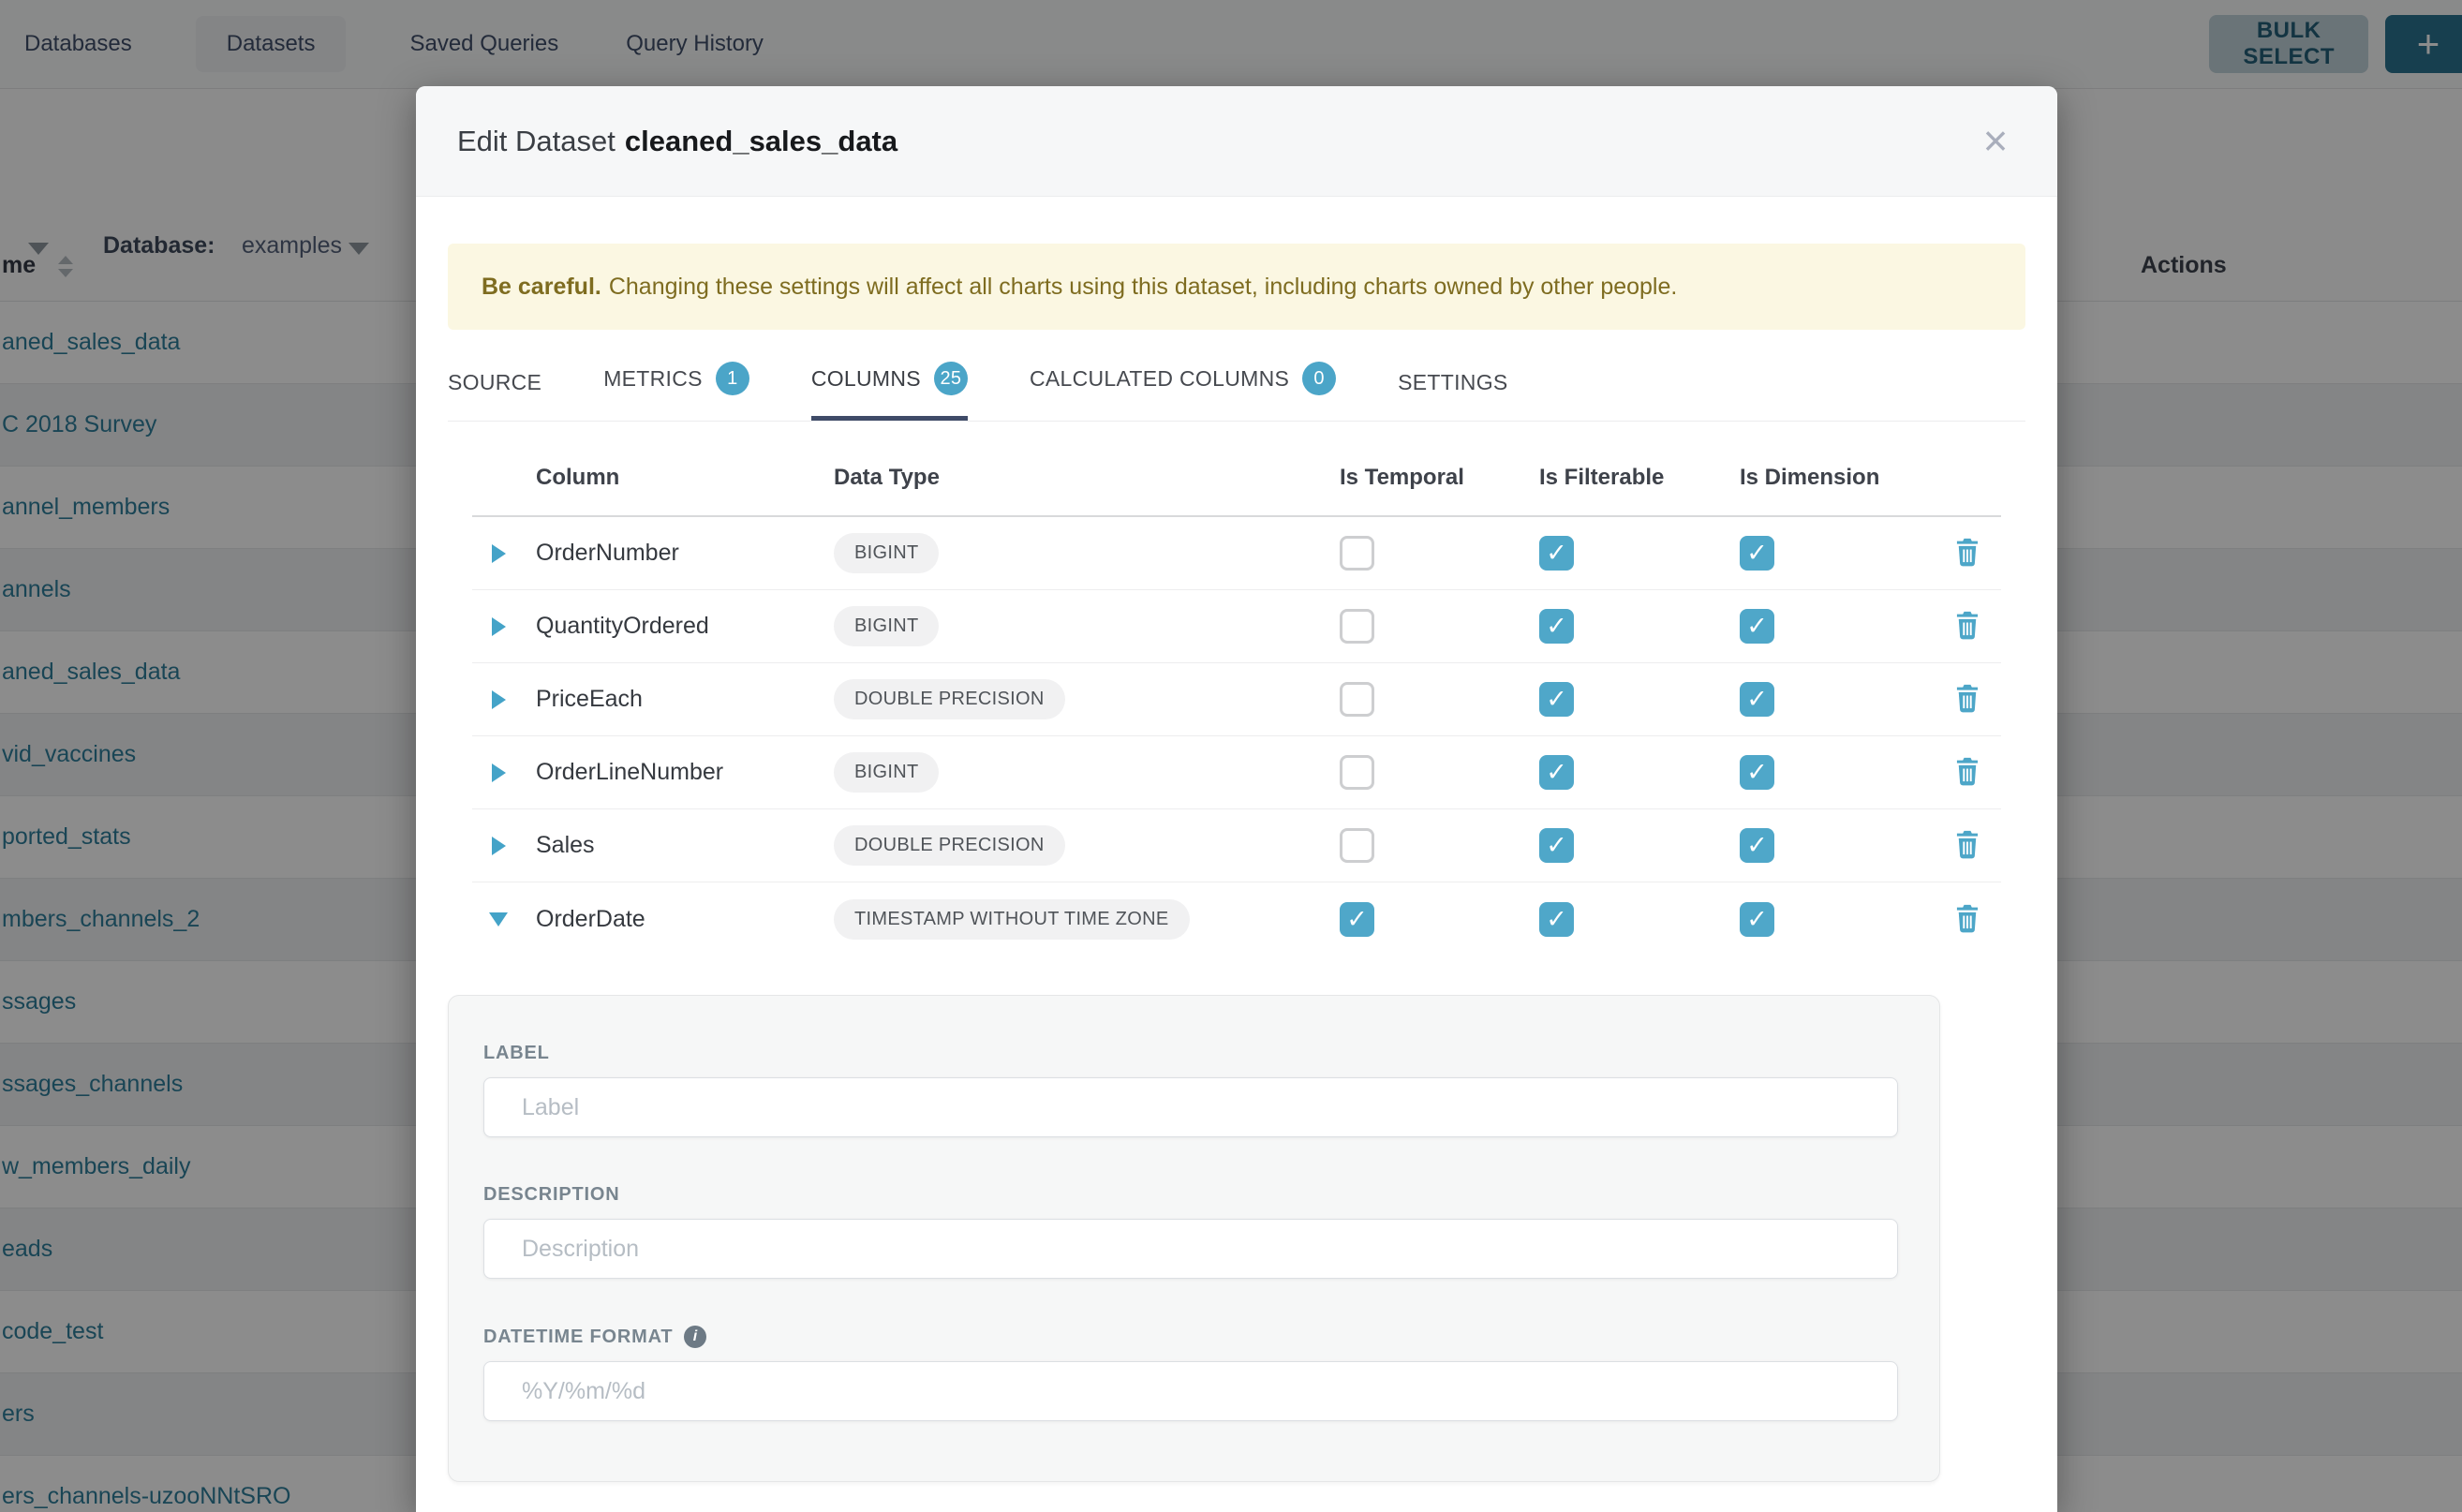  Describe the element at coordinates (653, 378) in the screenshot. I see `modal-tab-label: METRICS` at that location.